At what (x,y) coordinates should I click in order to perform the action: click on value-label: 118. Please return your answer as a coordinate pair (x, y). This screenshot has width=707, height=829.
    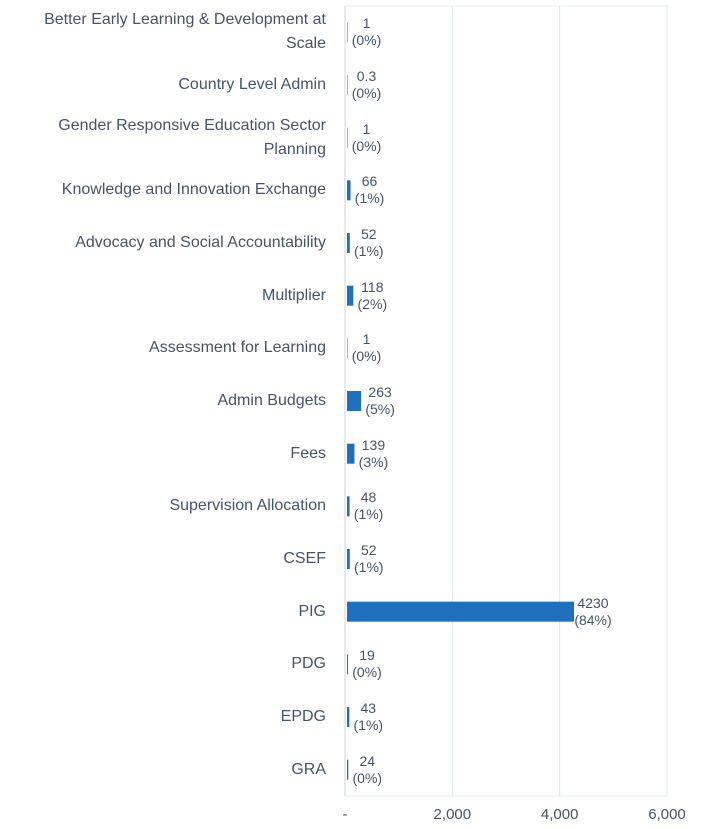
    Looking at the image, I should click on (372, 286).